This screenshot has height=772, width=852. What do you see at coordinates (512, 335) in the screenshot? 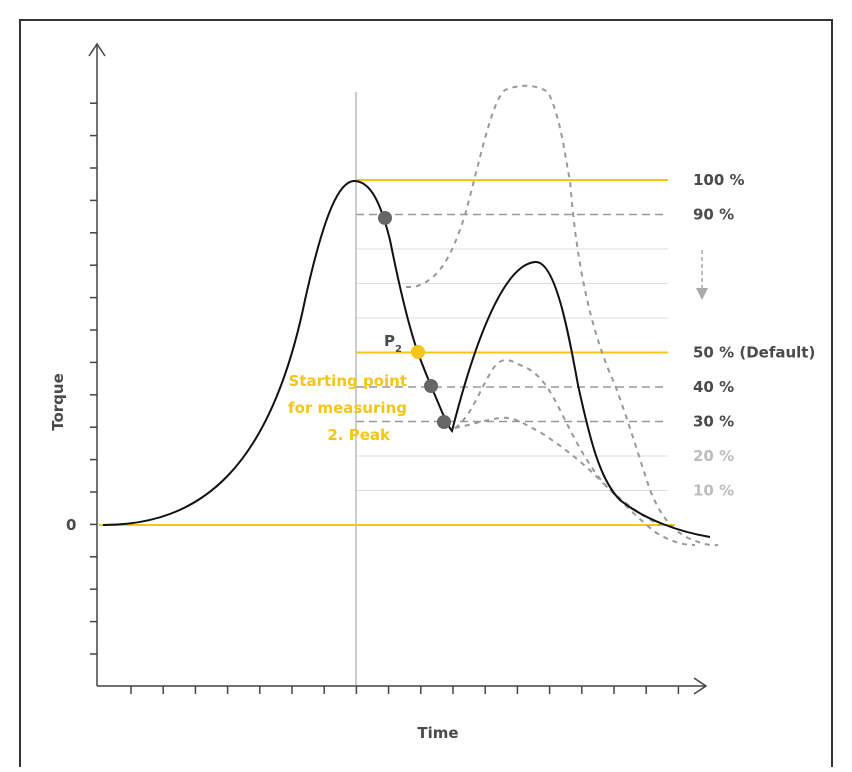
I see `level-lines` at bounding box center [512, 335].